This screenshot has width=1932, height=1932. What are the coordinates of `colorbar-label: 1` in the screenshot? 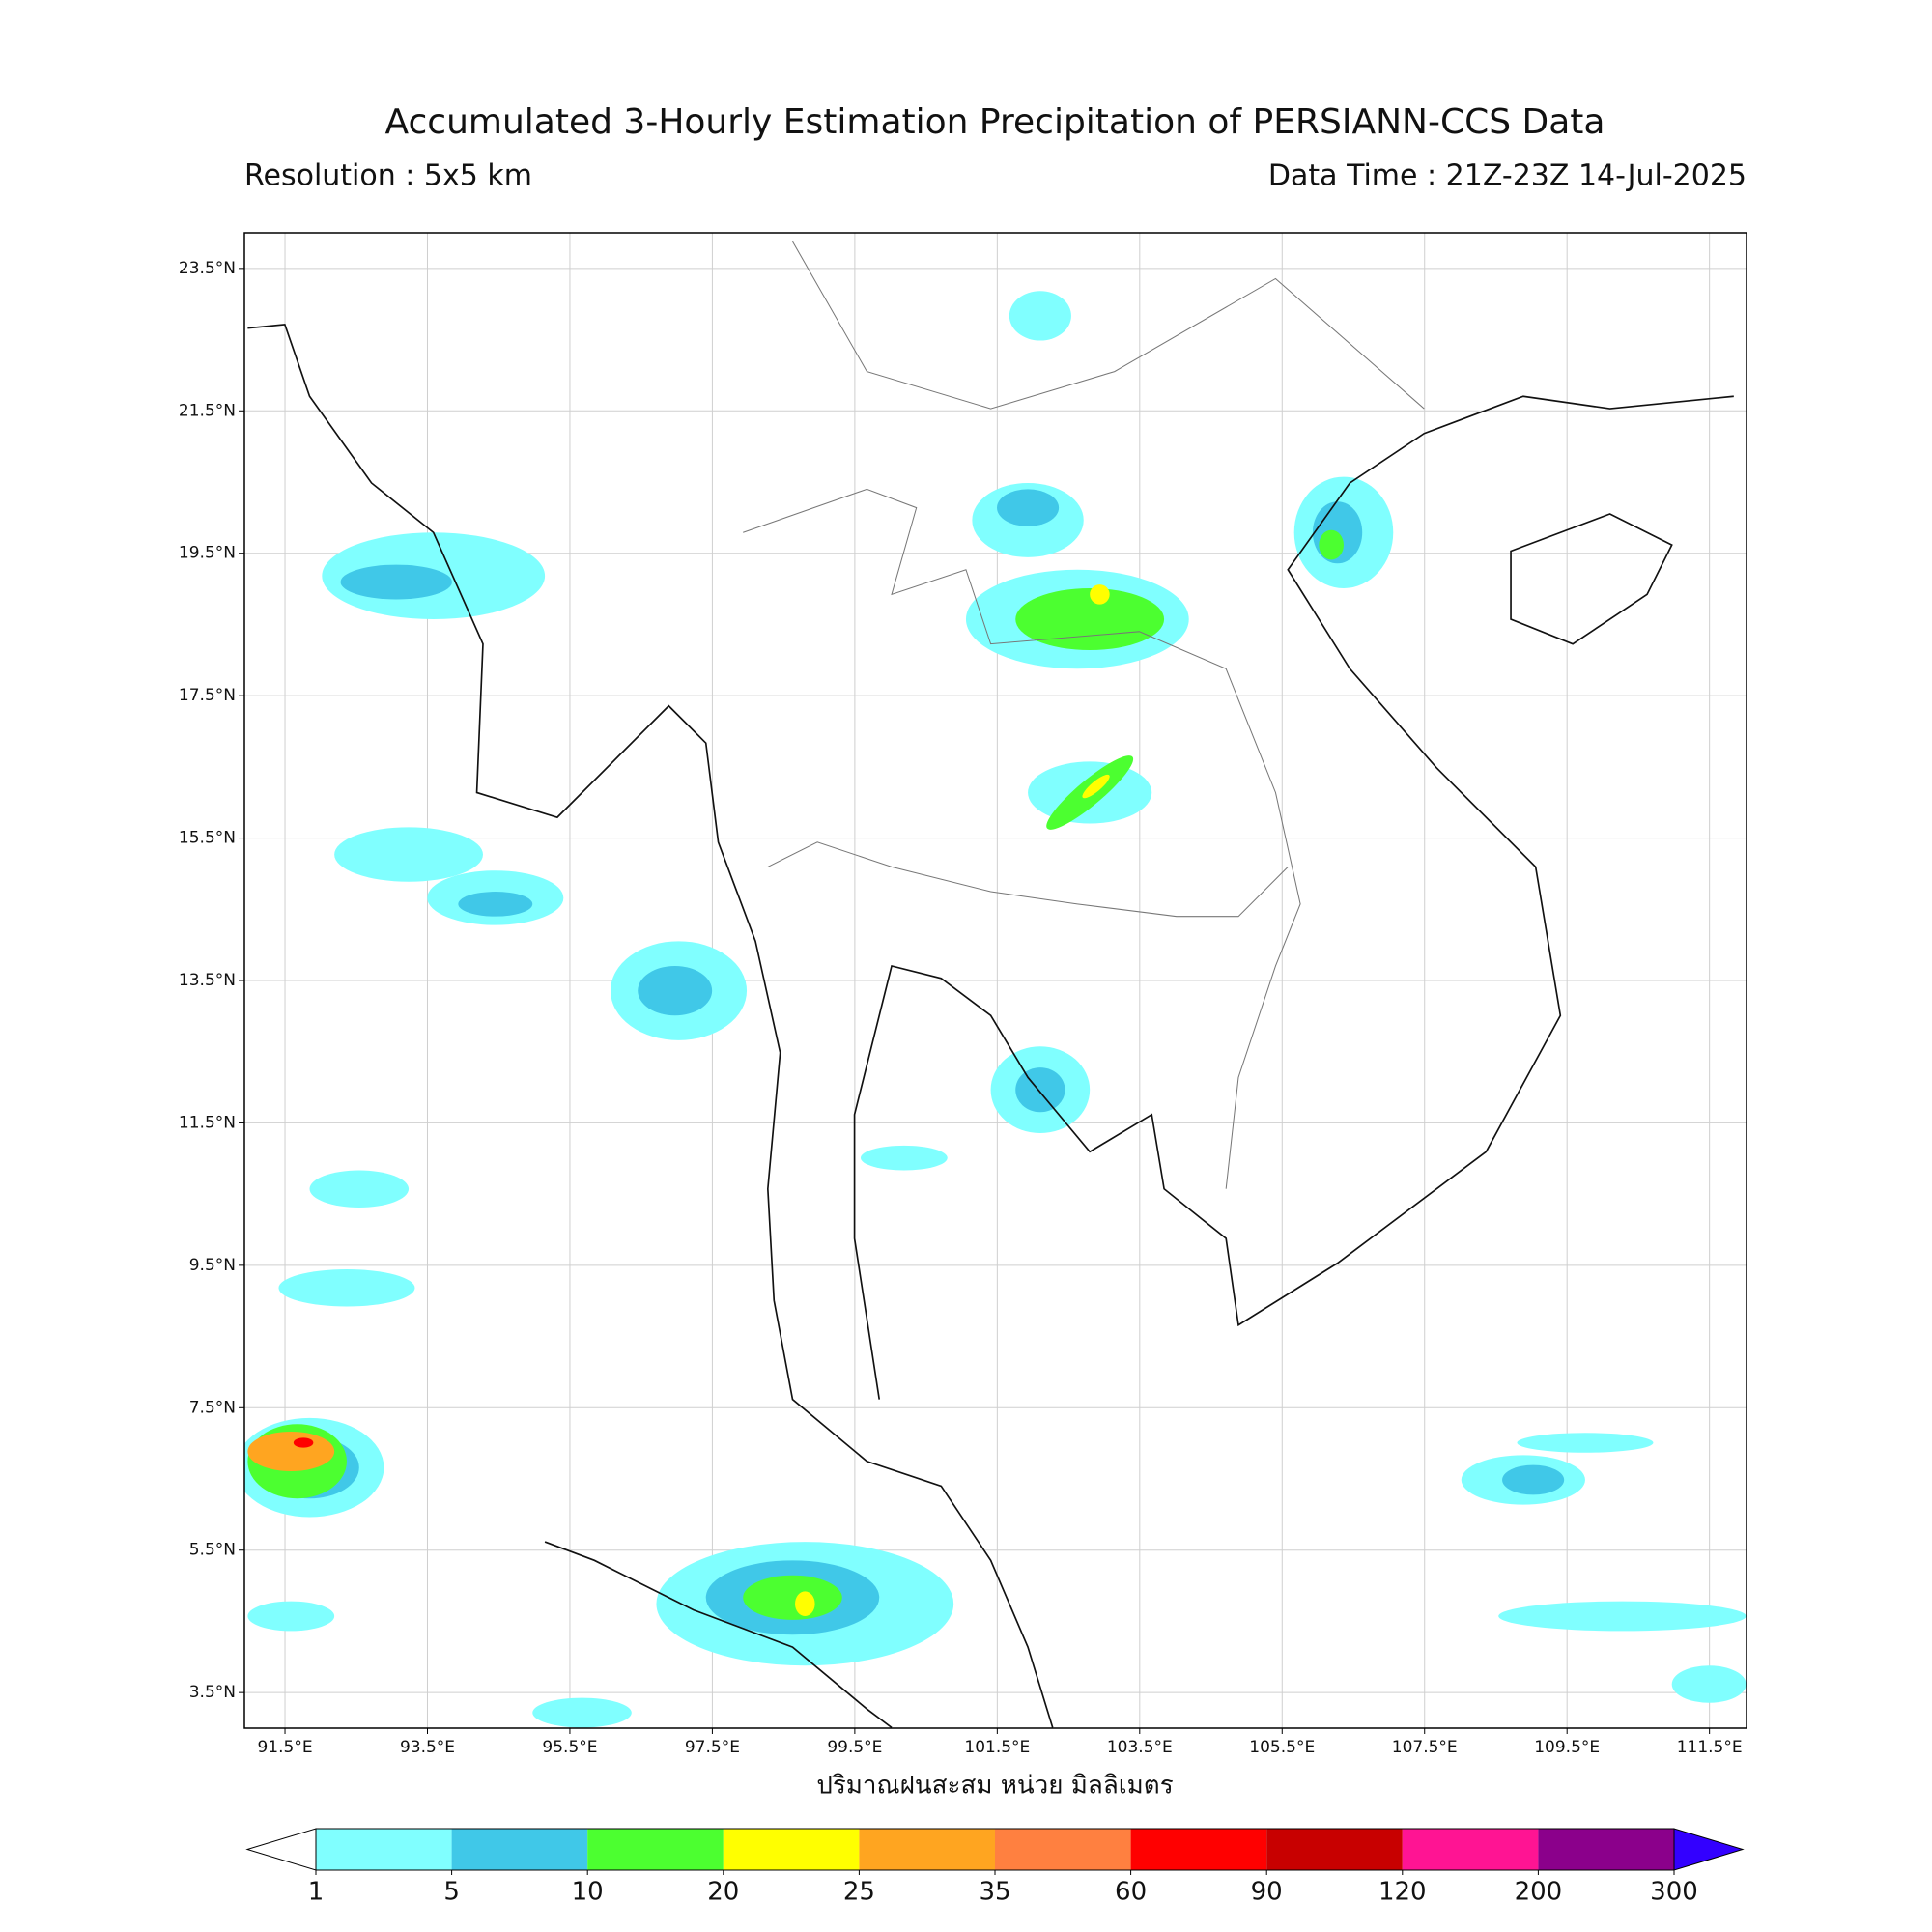 It's located at (316, 1892).